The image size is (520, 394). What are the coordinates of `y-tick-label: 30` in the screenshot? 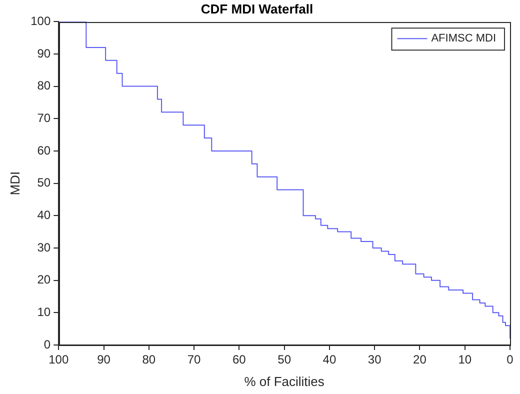 It's located at (44, 247).